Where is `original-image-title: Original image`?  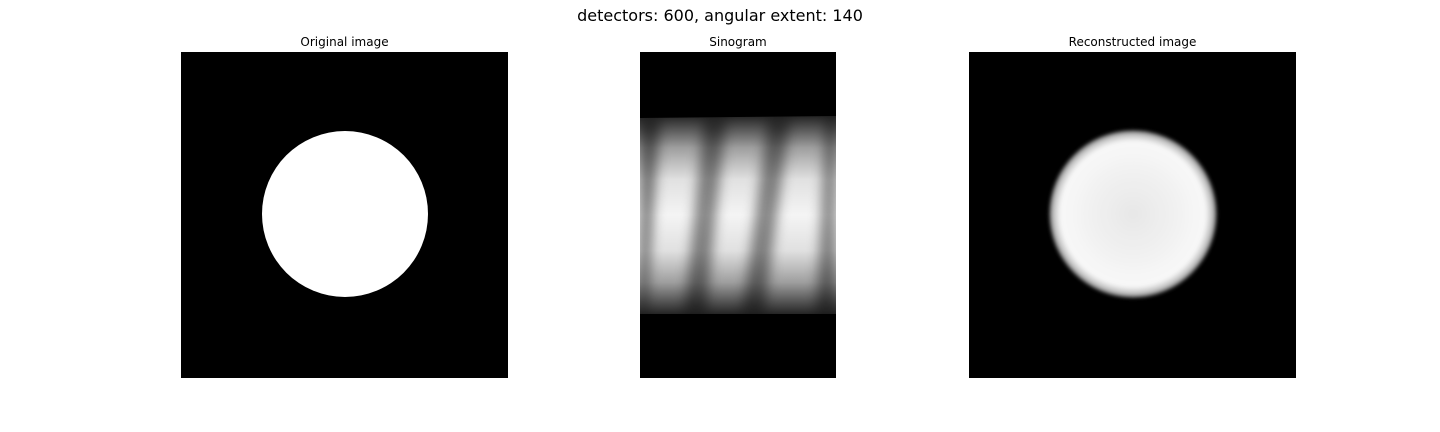 original-image-title: Original image is located at coordinates (344, 42).